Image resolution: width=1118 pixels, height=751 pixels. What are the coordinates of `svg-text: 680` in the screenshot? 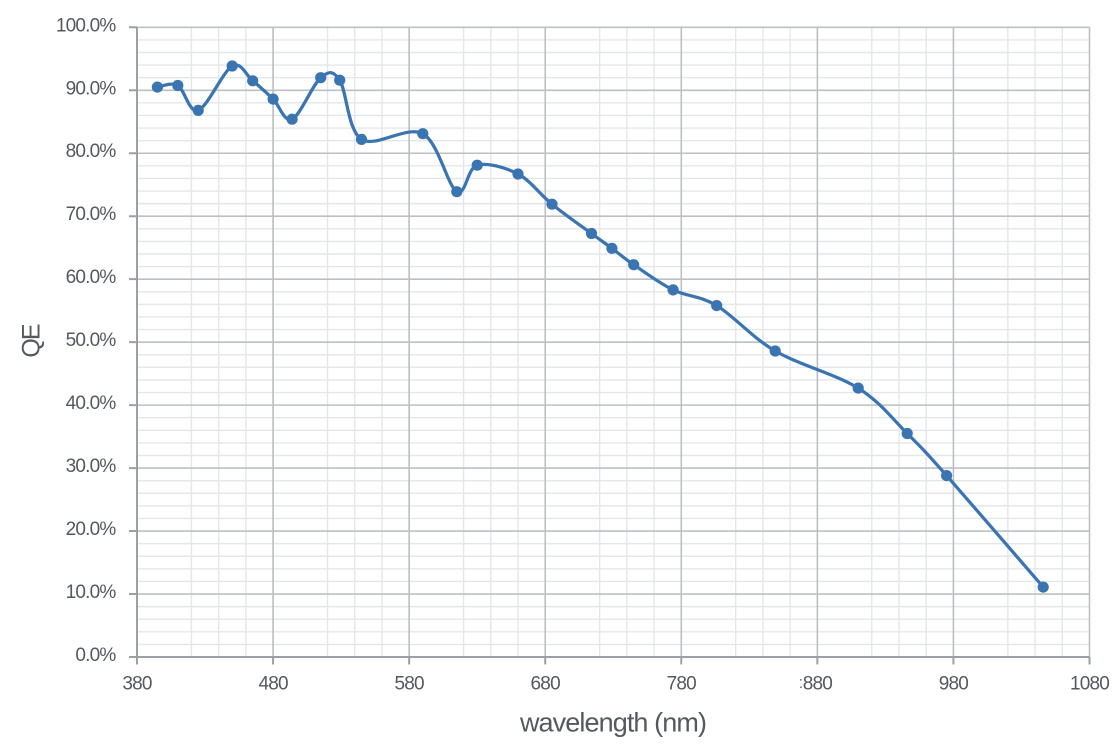 It's located at (546, 684).